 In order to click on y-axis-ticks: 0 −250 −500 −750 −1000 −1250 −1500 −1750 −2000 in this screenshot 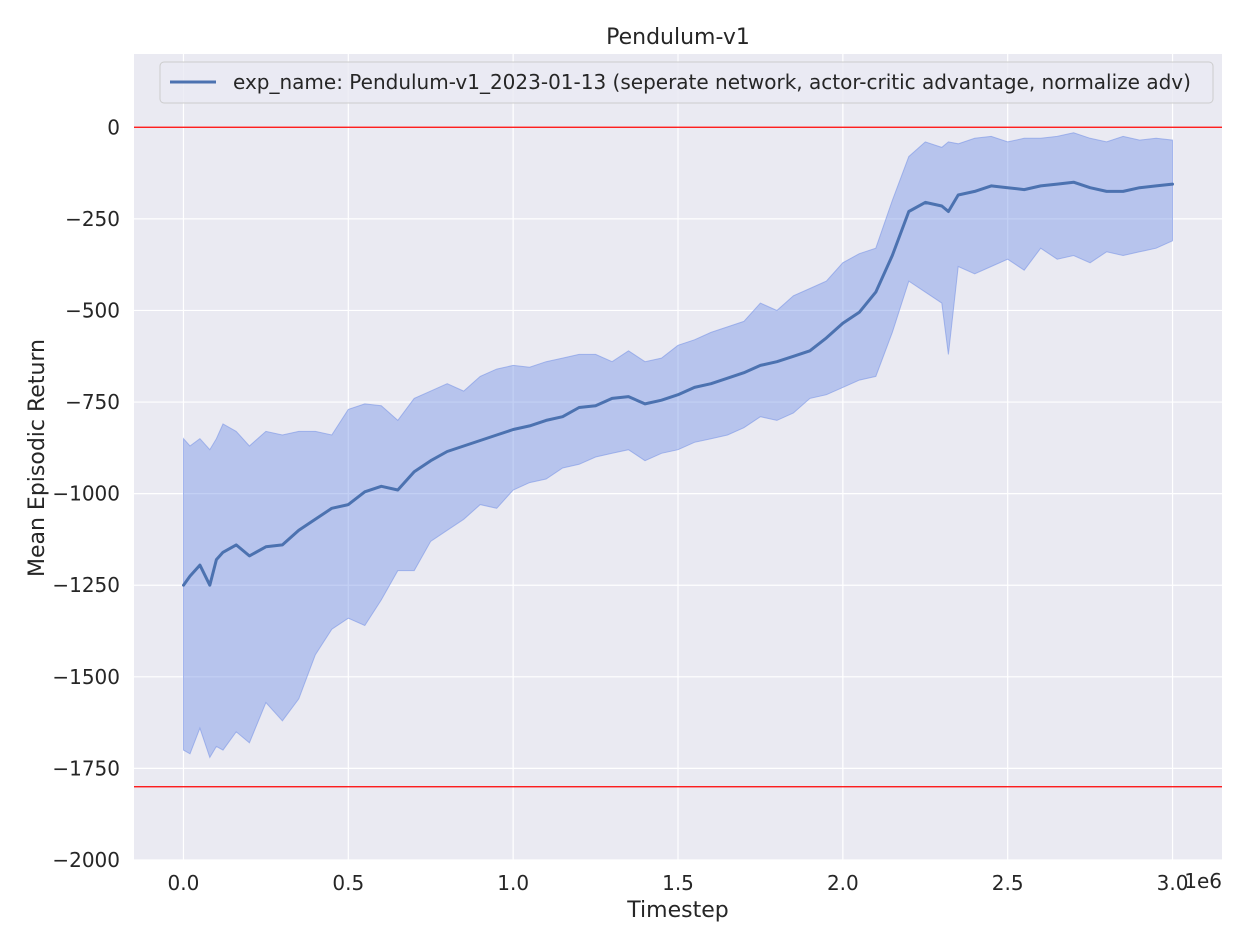, I will do `click(86, 493)`.